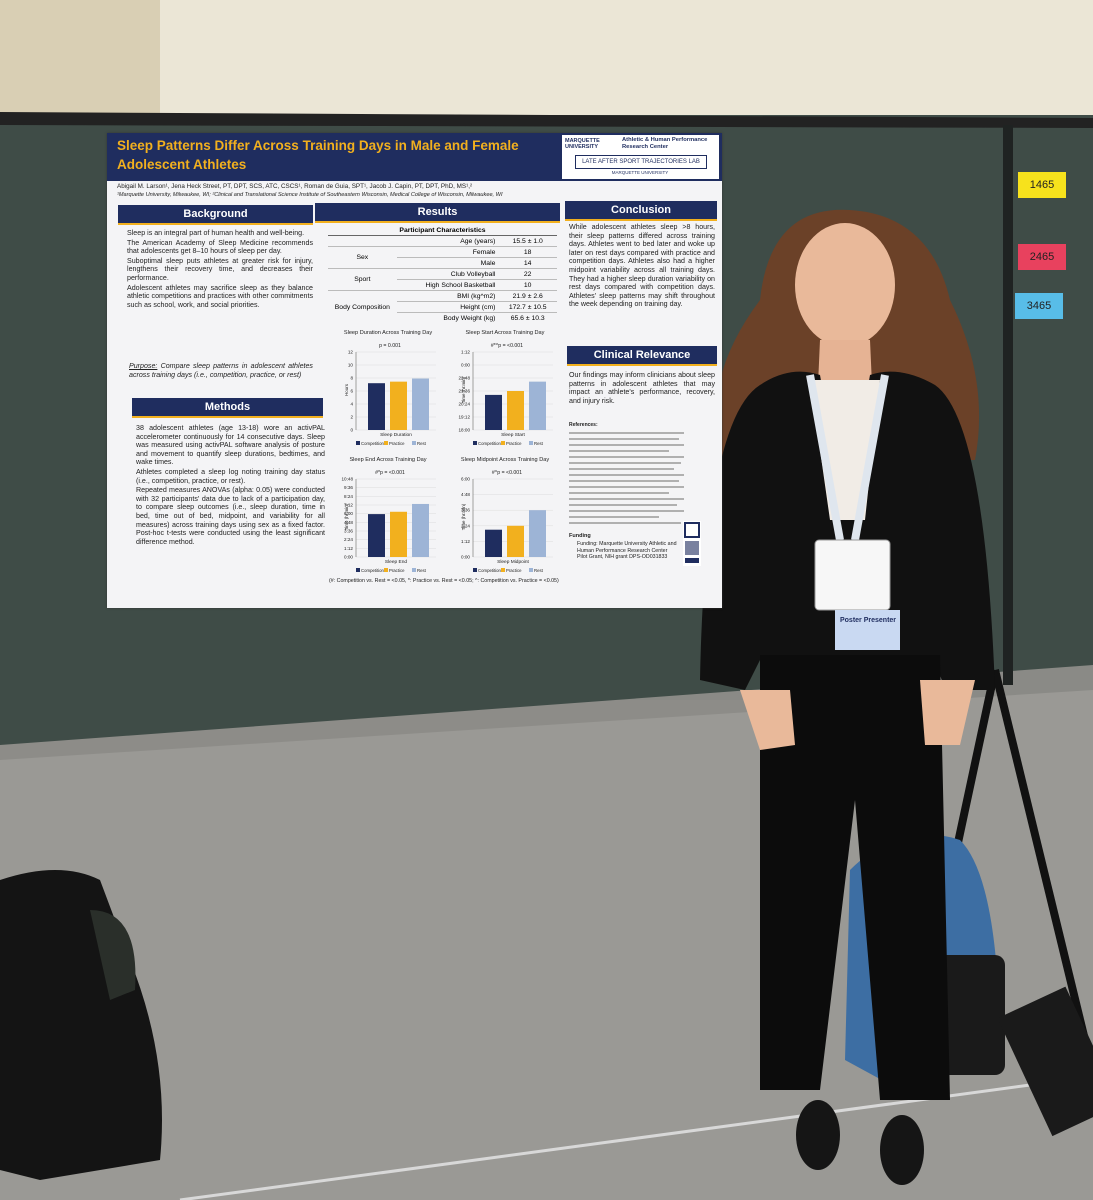  I want to click on chart-title: Sleep Midpoint Across Training Day, so click(505, 460).